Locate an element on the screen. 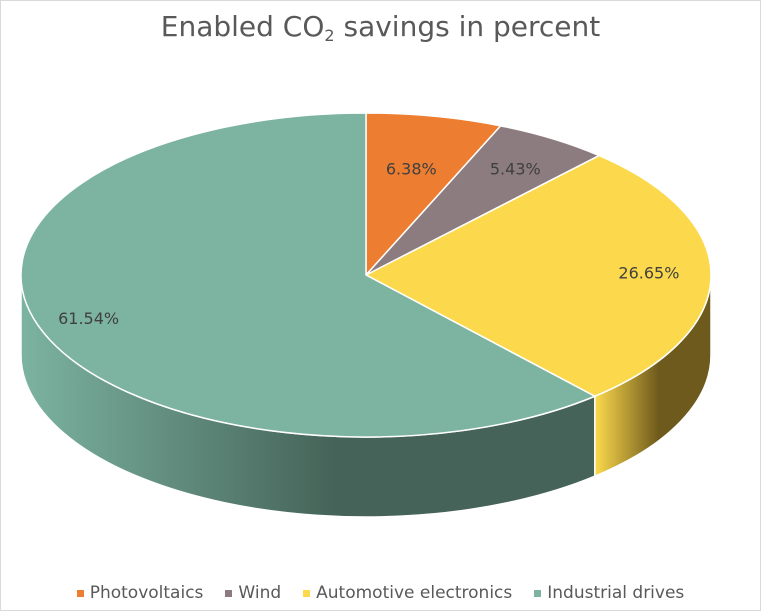 This screenshot has height=611, width=761. data-label-wind: 5.43% is located at coordinates (515, 169).